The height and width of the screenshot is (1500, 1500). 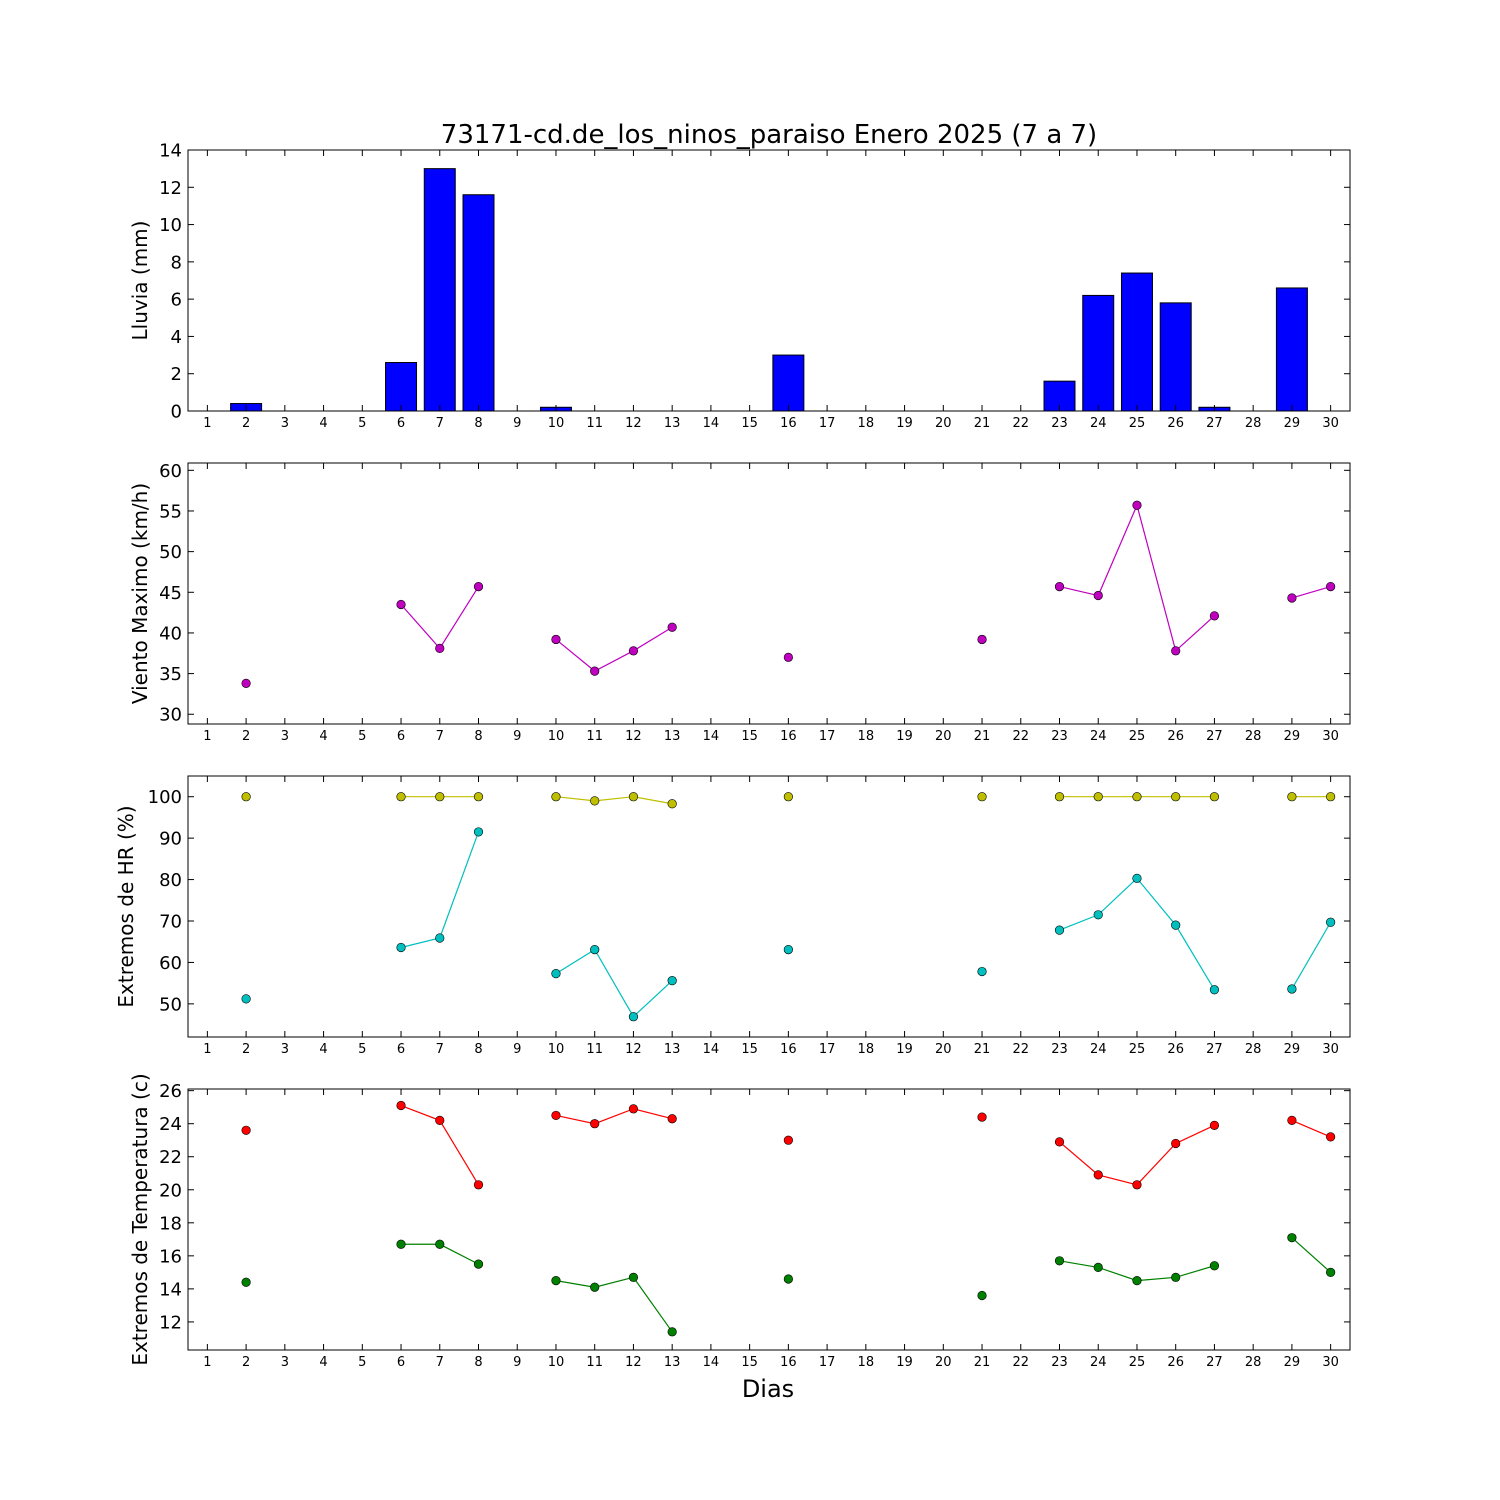 I want to click on series-2-line, so click(x=614, y=1304).